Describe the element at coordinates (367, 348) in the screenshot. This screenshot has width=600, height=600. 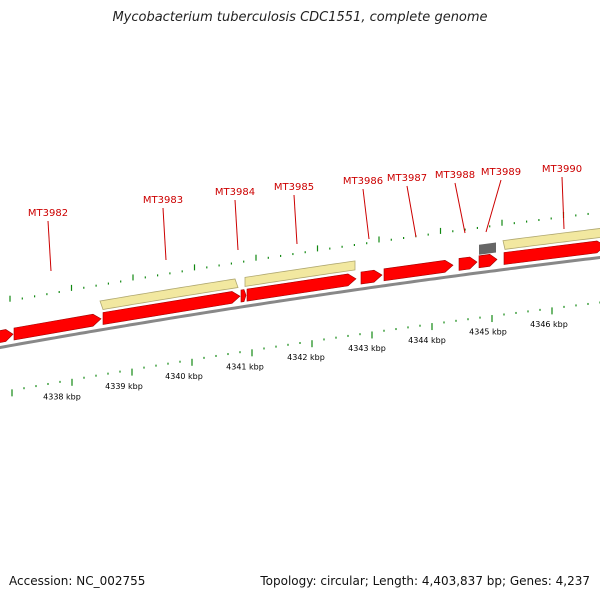
I see `scale-label: 4343 kbp` at that location.